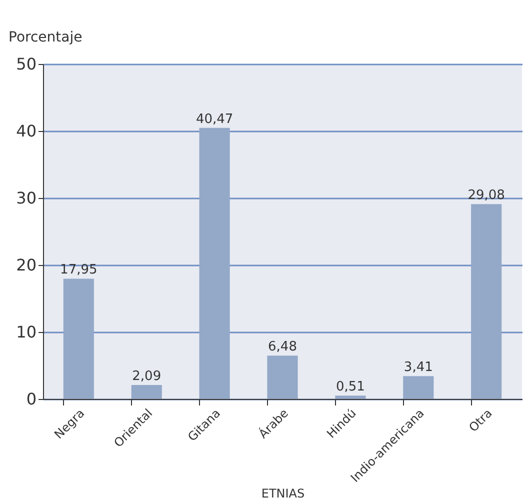  I want to click on data-label: 6,48, so click(282, 347).